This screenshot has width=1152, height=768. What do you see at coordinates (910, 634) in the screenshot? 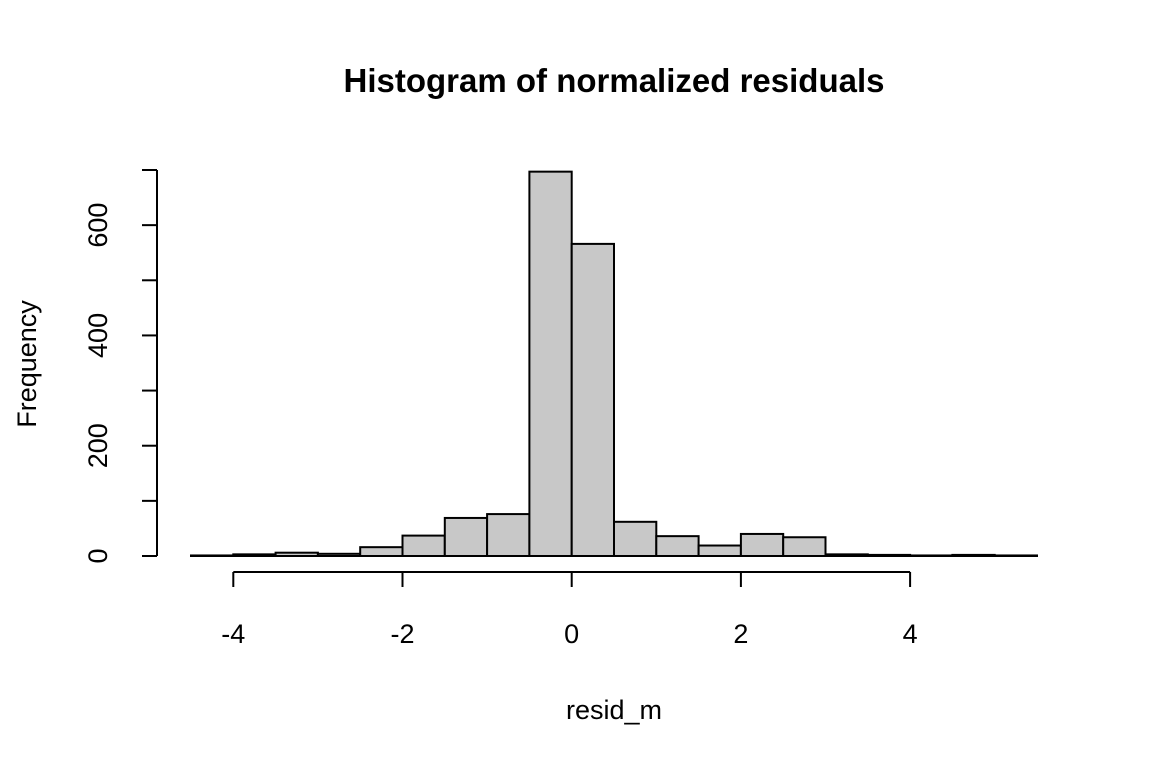
I see `x-tick-label: 4` at bounding box center [910, 634].